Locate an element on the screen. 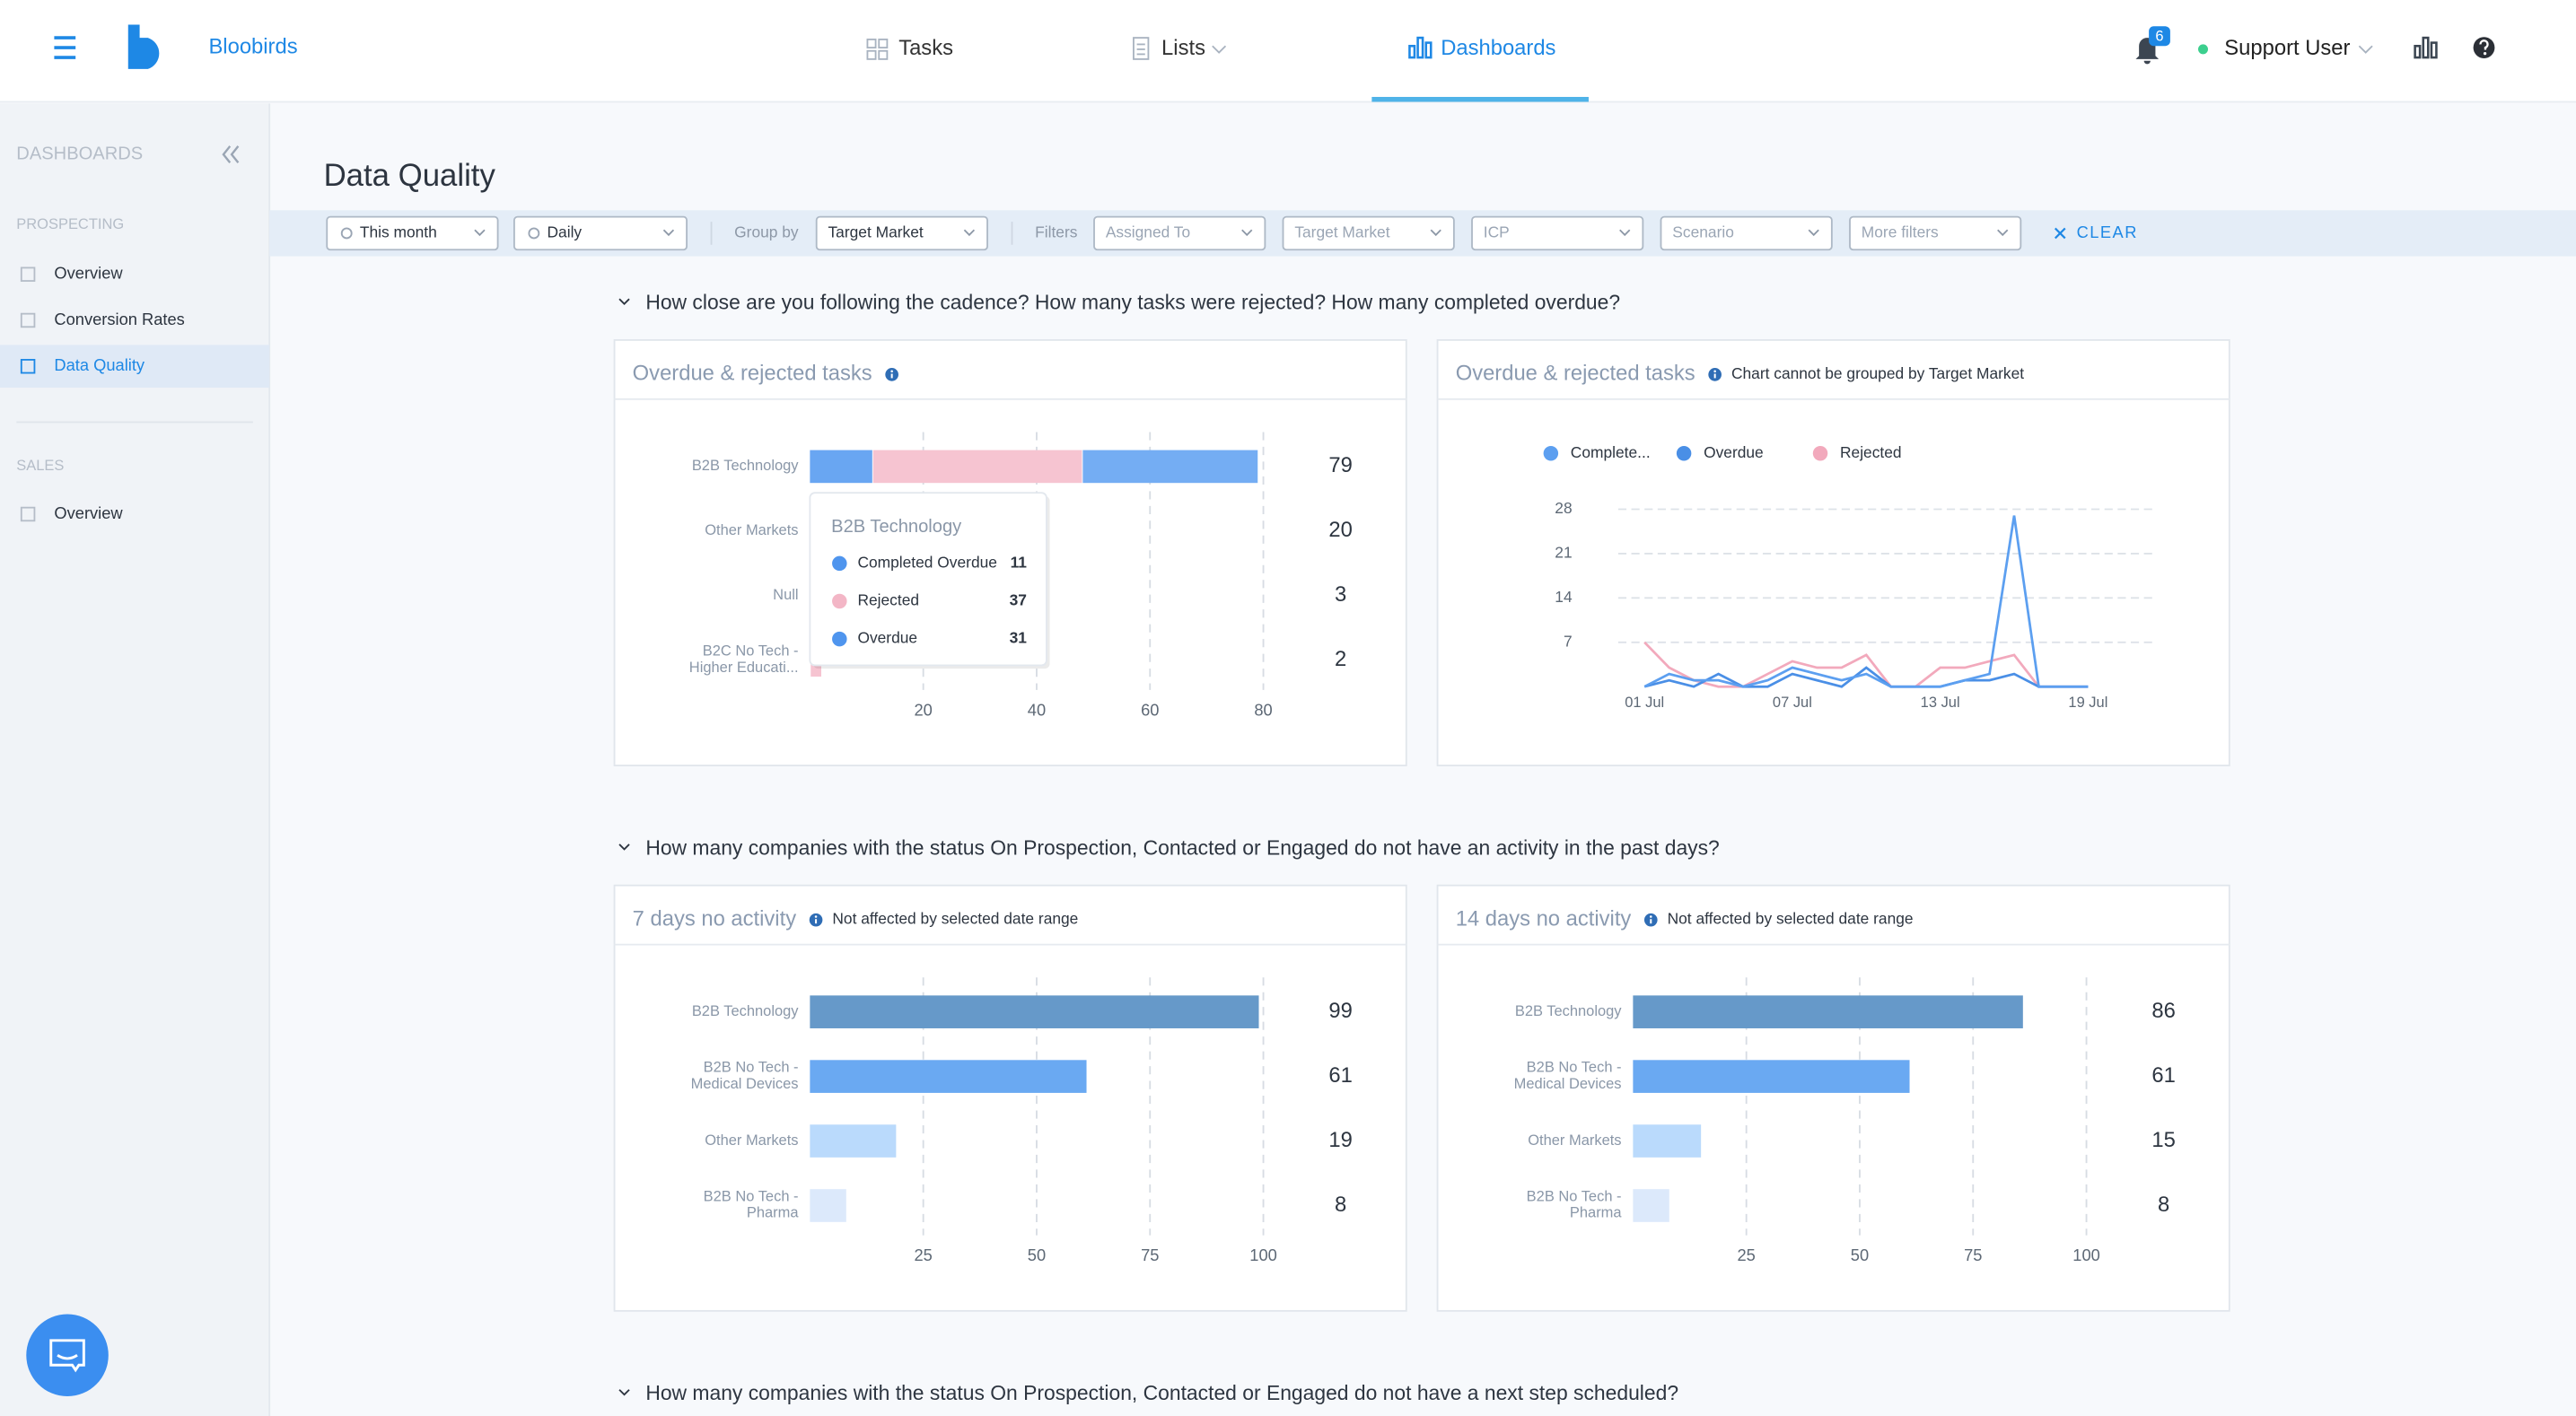  filters-label: Filters is located at coordinates (1056, 232).